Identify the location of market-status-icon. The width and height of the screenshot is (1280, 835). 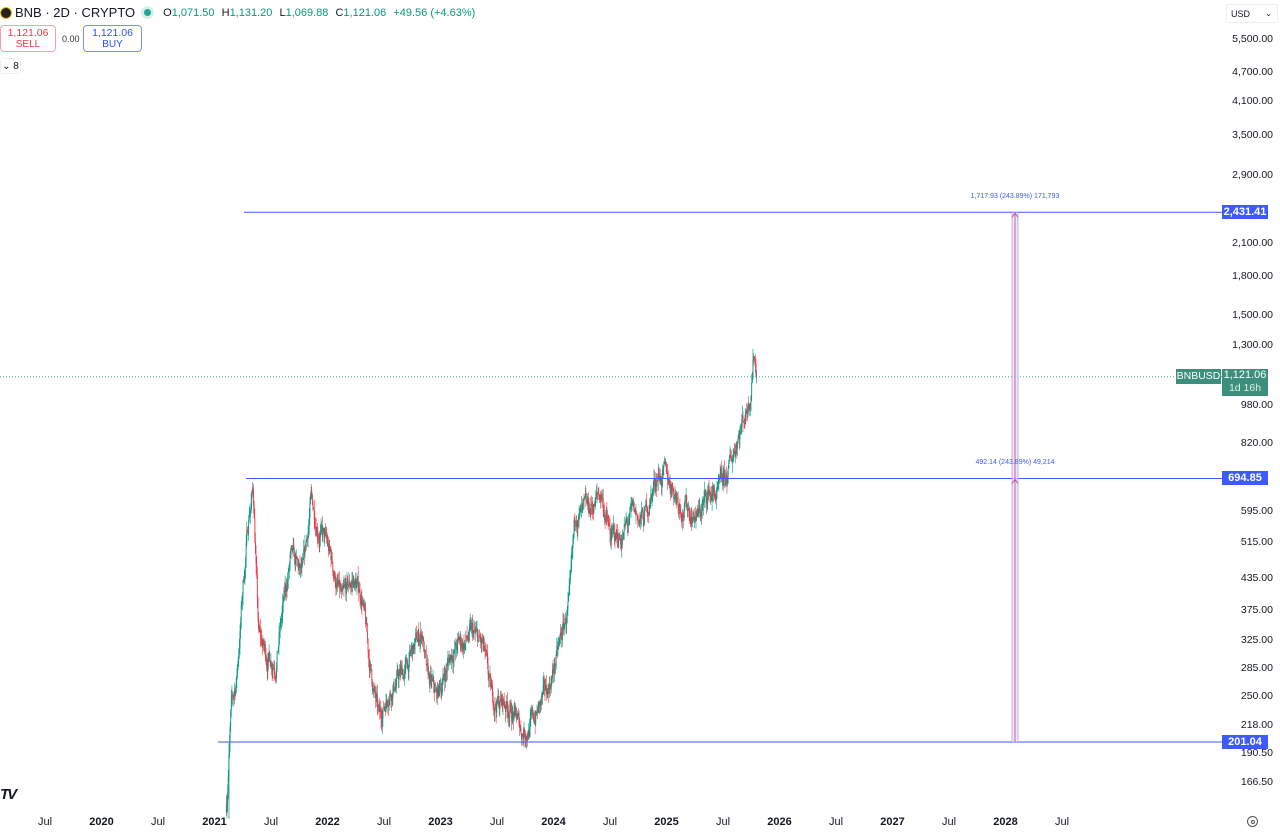
(148, 12).